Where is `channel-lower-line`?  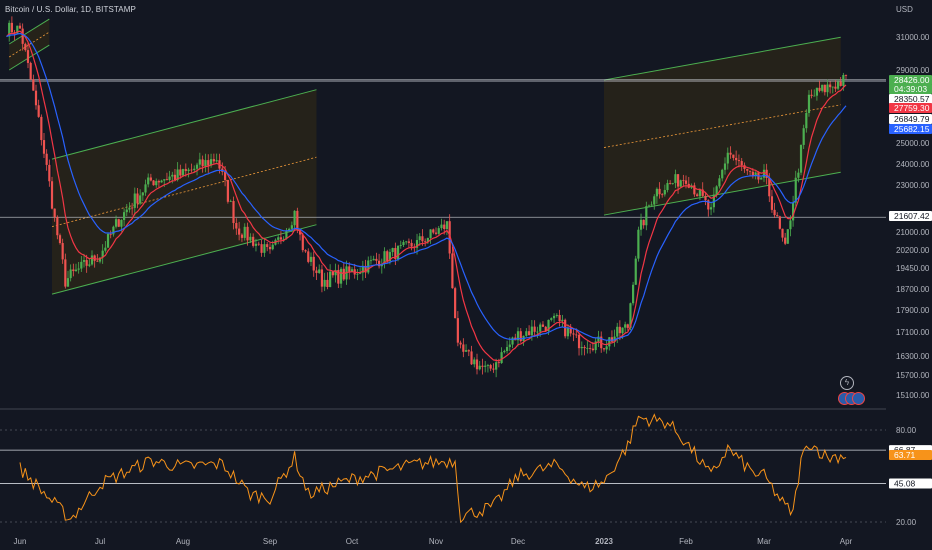
channel-lower-line is located at coordinates (722, 193).